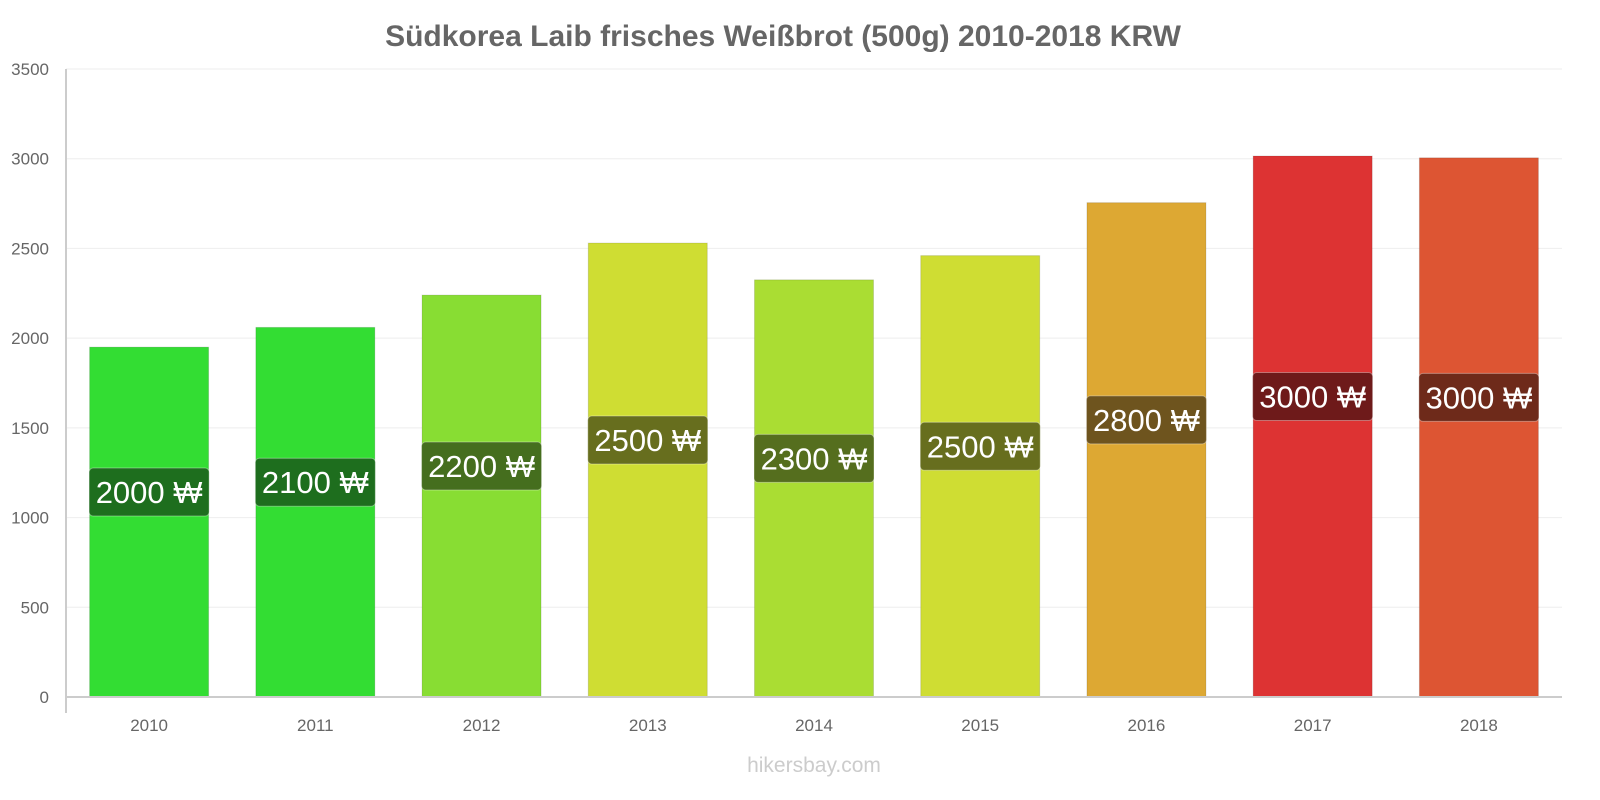 The width and height of the screenshot is (1600, 800). Describe the element at coordinates (980, 725) in the screenshot. I see `x-tick-label: 2015` at that location.